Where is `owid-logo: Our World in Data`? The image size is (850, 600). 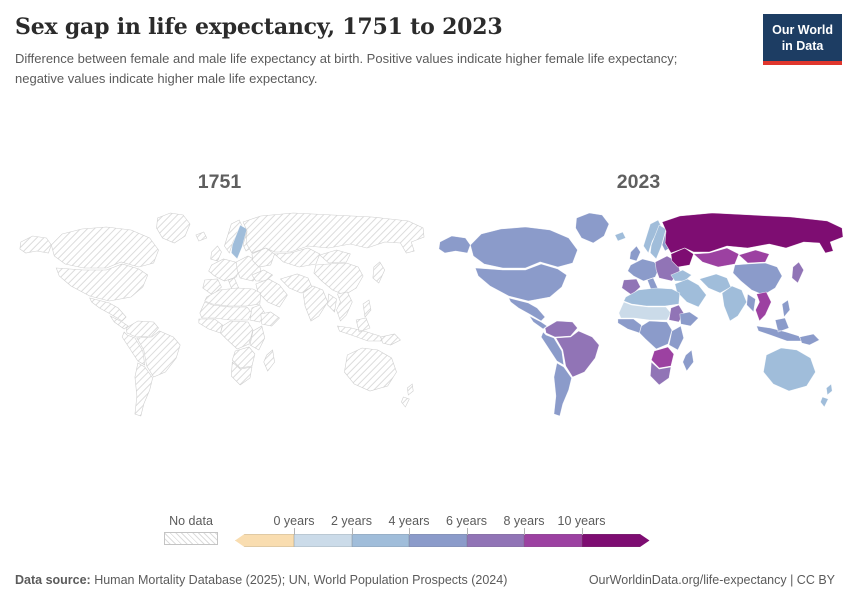 owid-logo: Our World in Data is located at coordinates (802, 39).